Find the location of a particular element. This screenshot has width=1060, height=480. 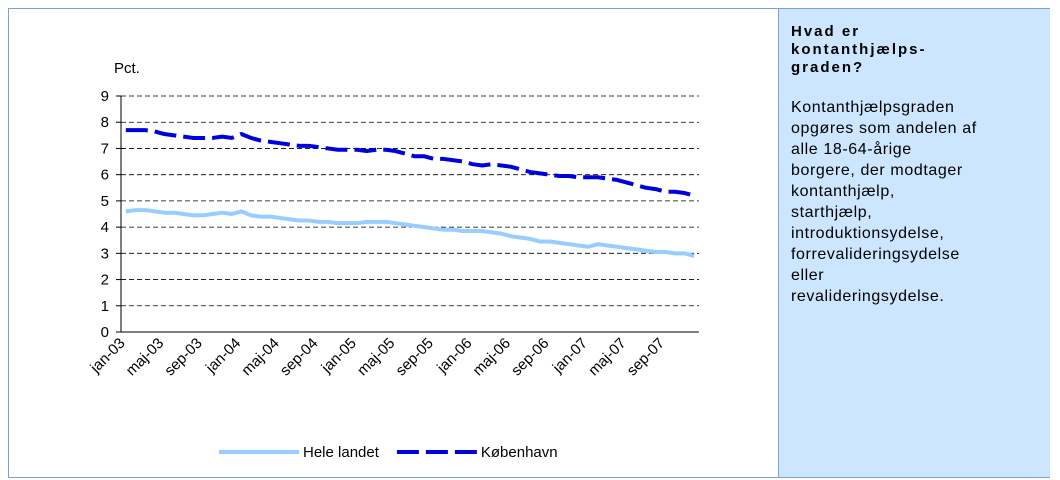

text-line: opgøres som andelen af is located at coordinates (884, 128).